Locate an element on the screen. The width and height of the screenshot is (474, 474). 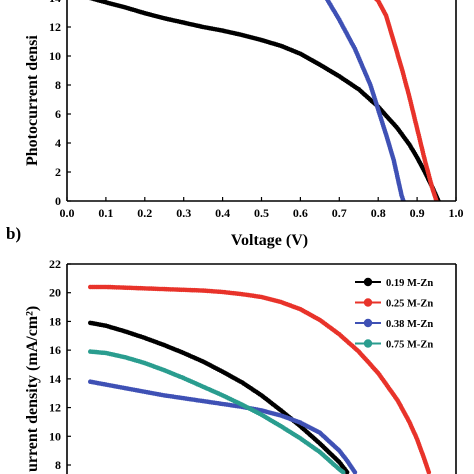
x-tick-label: 0.3 is located at coordinates (183, 213).